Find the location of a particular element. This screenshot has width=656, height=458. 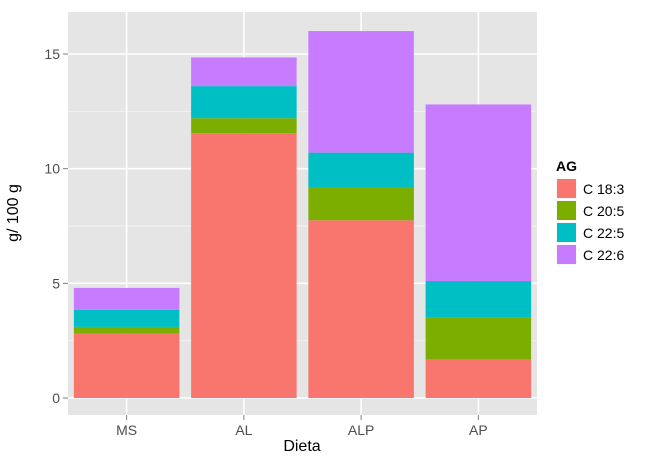

x-tick-label: MS is located at coordinates (126, 430).